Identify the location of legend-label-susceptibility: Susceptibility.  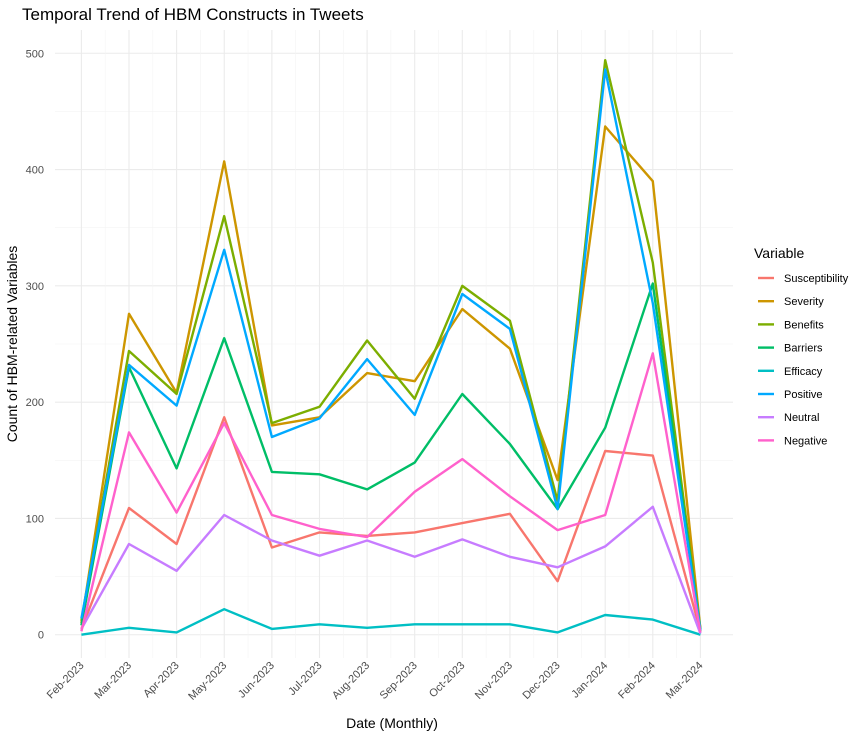
(816, 279).